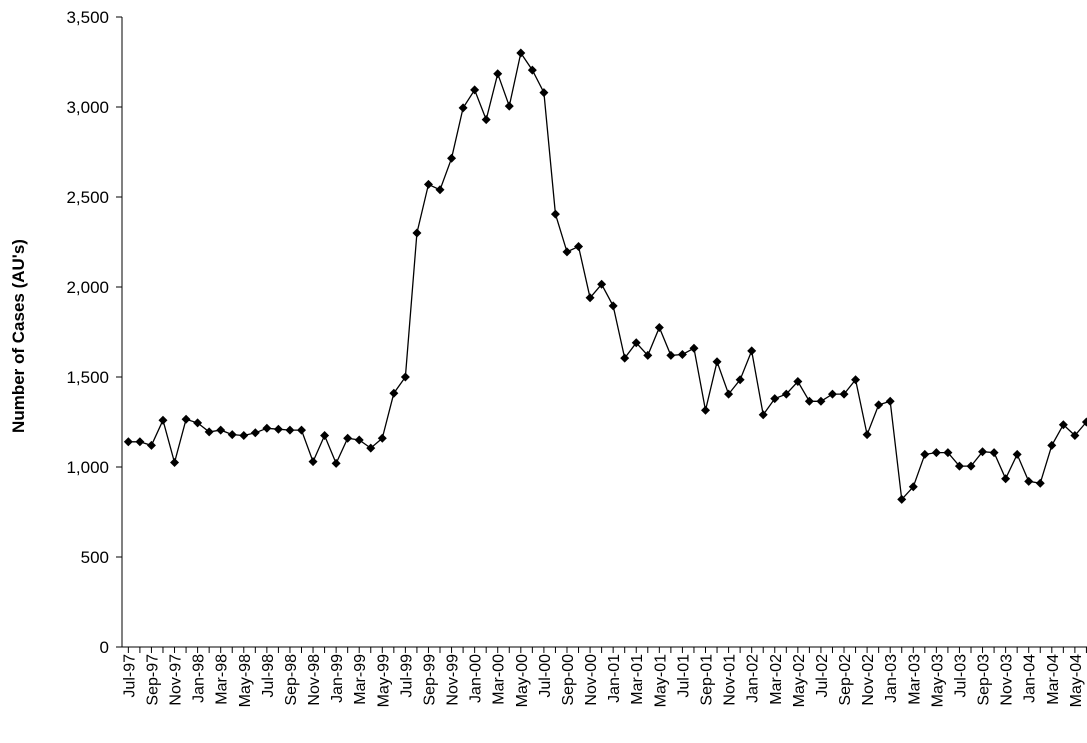 This screenshot has width=1087, height=743. Describe the element at coordinates (87, 197) in the screenshot. I see `y-tick-label: 2,500` at that location.